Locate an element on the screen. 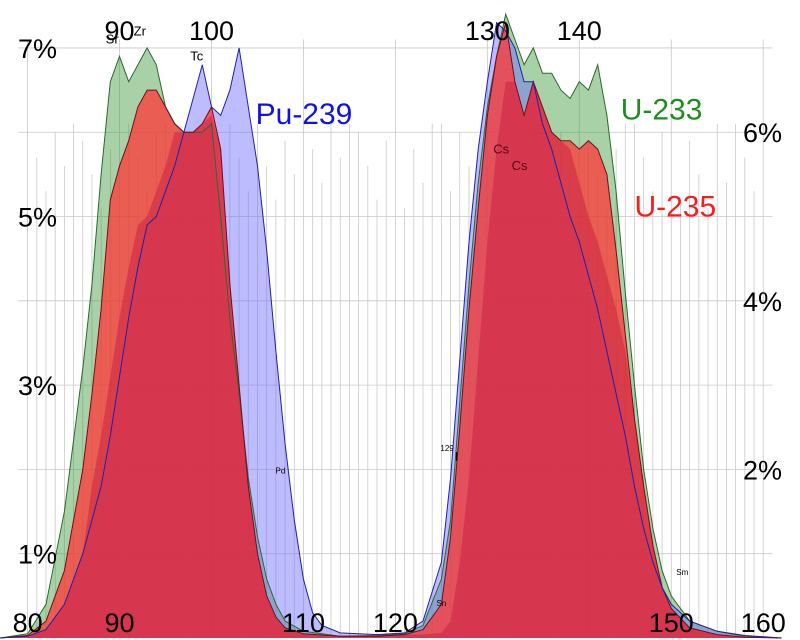 The image size is (800, 640). left-axis-label: 1% is located at coordinates (37, 555).